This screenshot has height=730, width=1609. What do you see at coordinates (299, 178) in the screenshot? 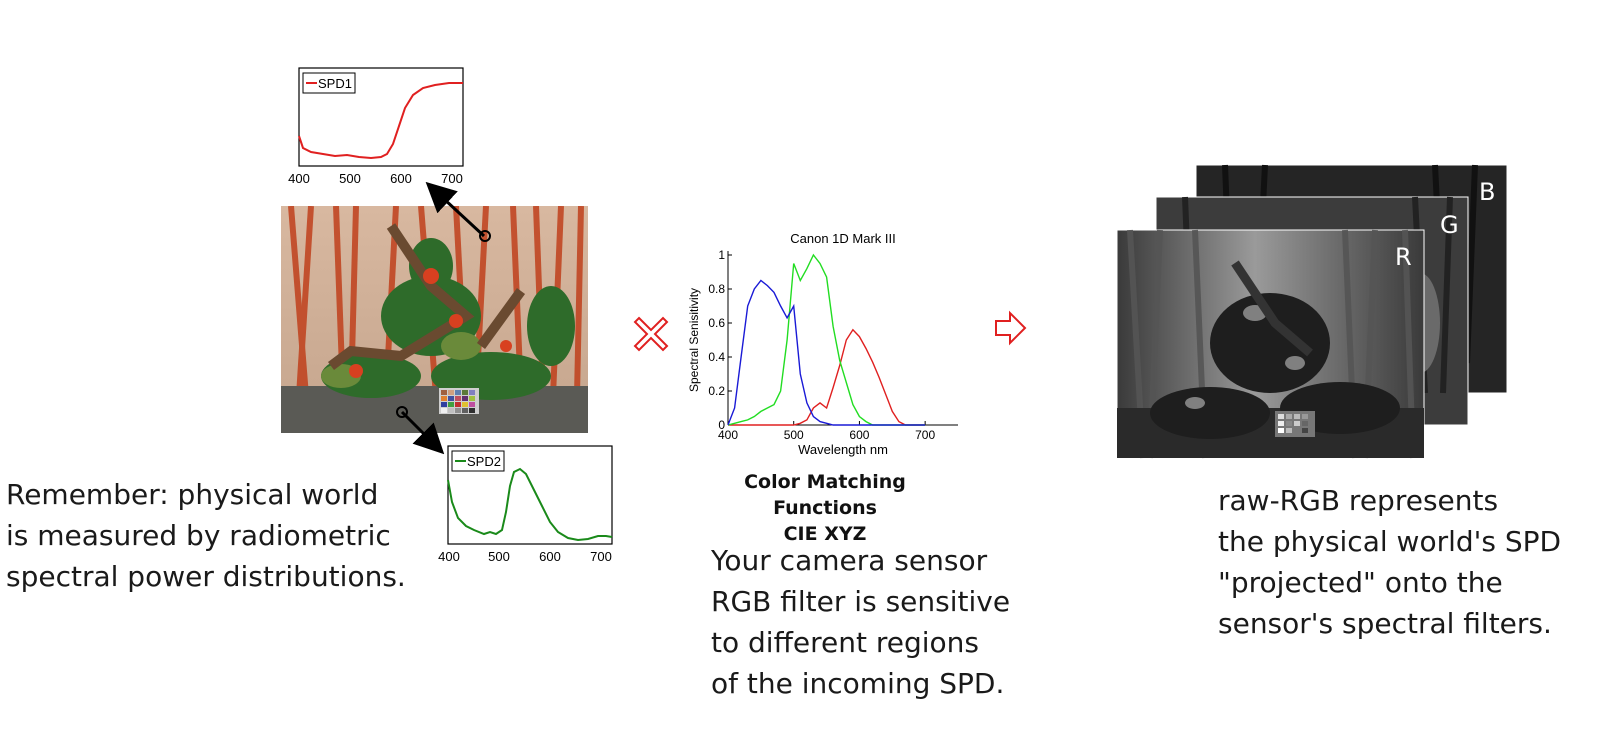
I see `spd1-tick-400: 400` at bounding box center [299, 178].